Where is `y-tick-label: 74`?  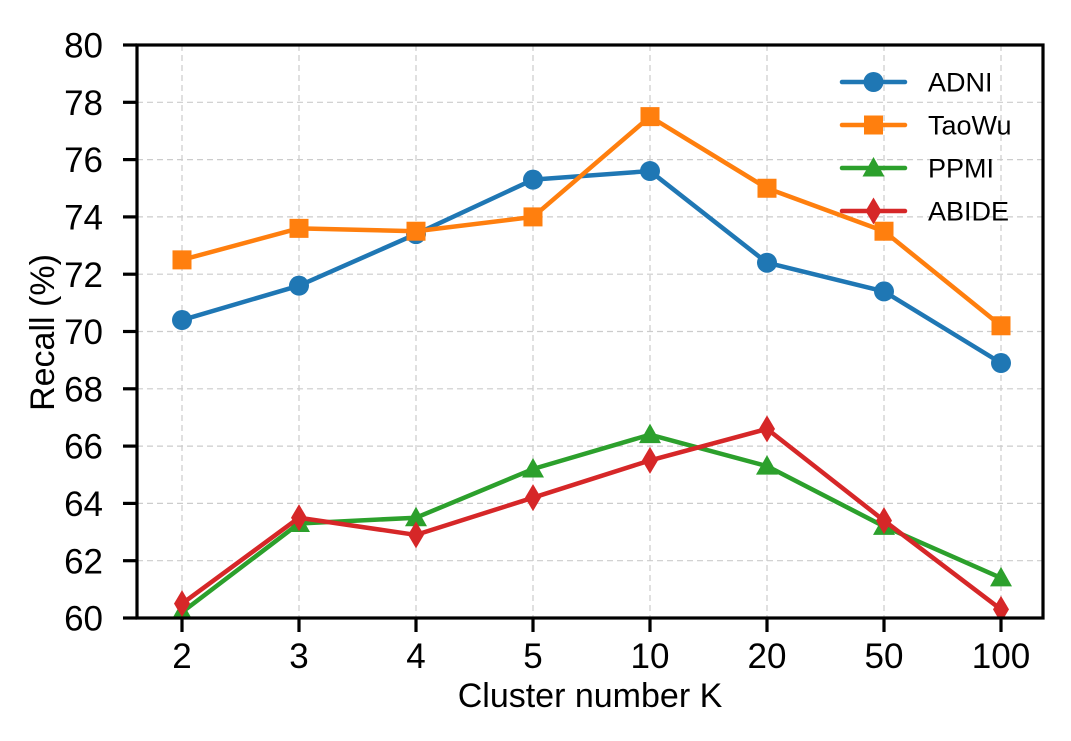
y-tick-label: 74 is located at coordinates (83, 218).